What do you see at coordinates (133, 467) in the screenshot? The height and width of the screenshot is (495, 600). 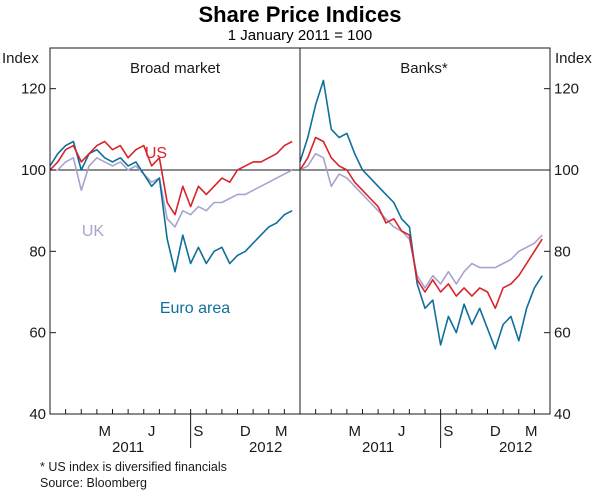 I see `footnote: * US index is diversified financials` at bounding box center [133, 467].